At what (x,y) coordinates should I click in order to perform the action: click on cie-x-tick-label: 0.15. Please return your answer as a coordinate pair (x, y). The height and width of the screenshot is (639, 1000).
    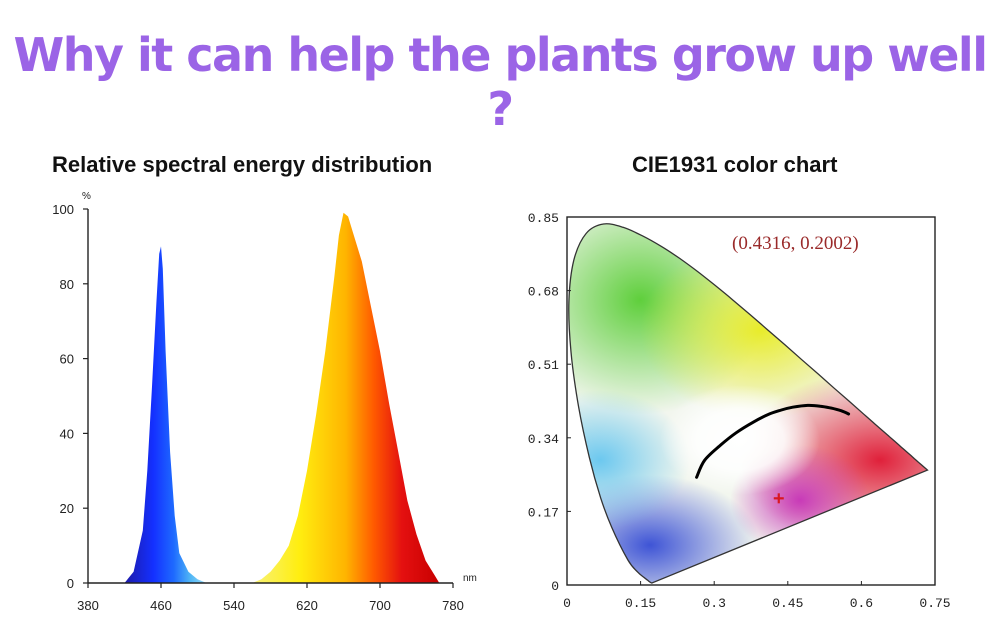
    Looking at the image, I should click on (640, 603).